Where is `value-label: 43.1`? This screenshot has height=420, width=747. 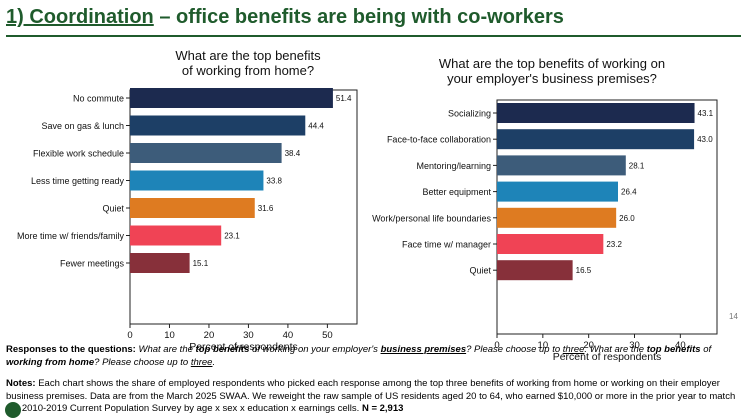
value-label: 43.1 is located at coordinates (706, 113).